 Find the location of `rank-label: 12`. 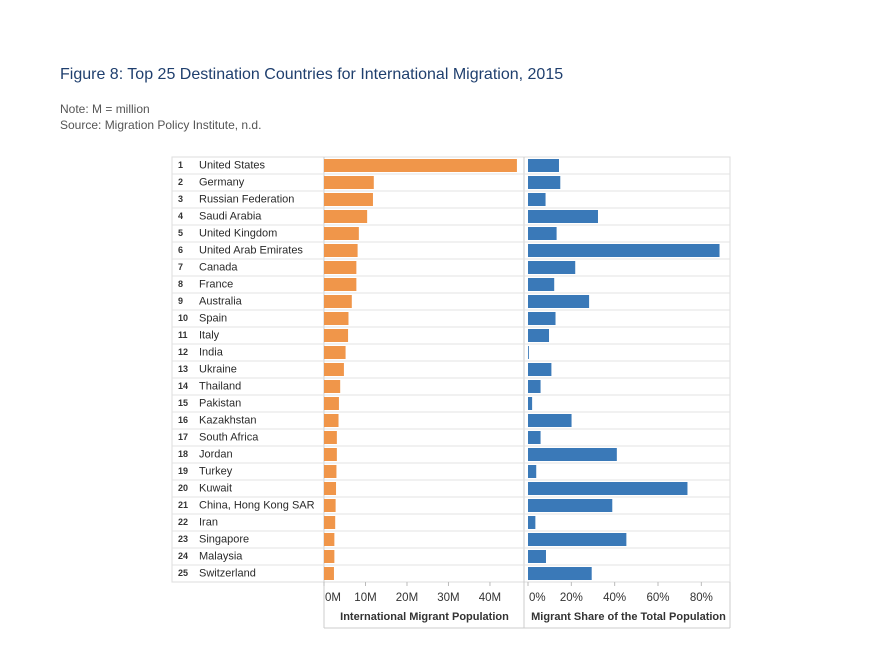

rank-label: 12 is located at coordinates (183, 352).